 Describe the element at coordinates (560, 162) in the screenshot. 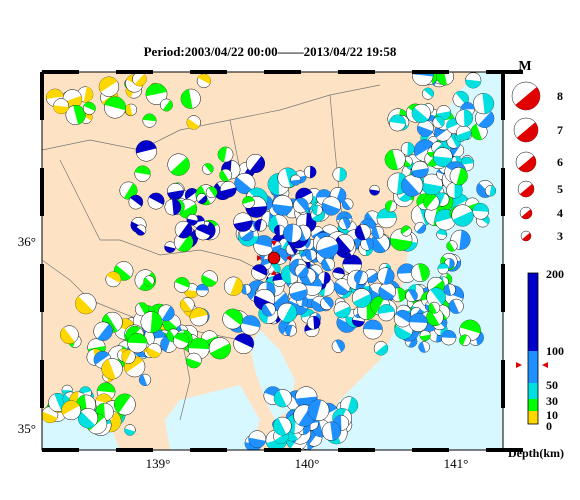

I see `mag-label-6: 6` at that location.